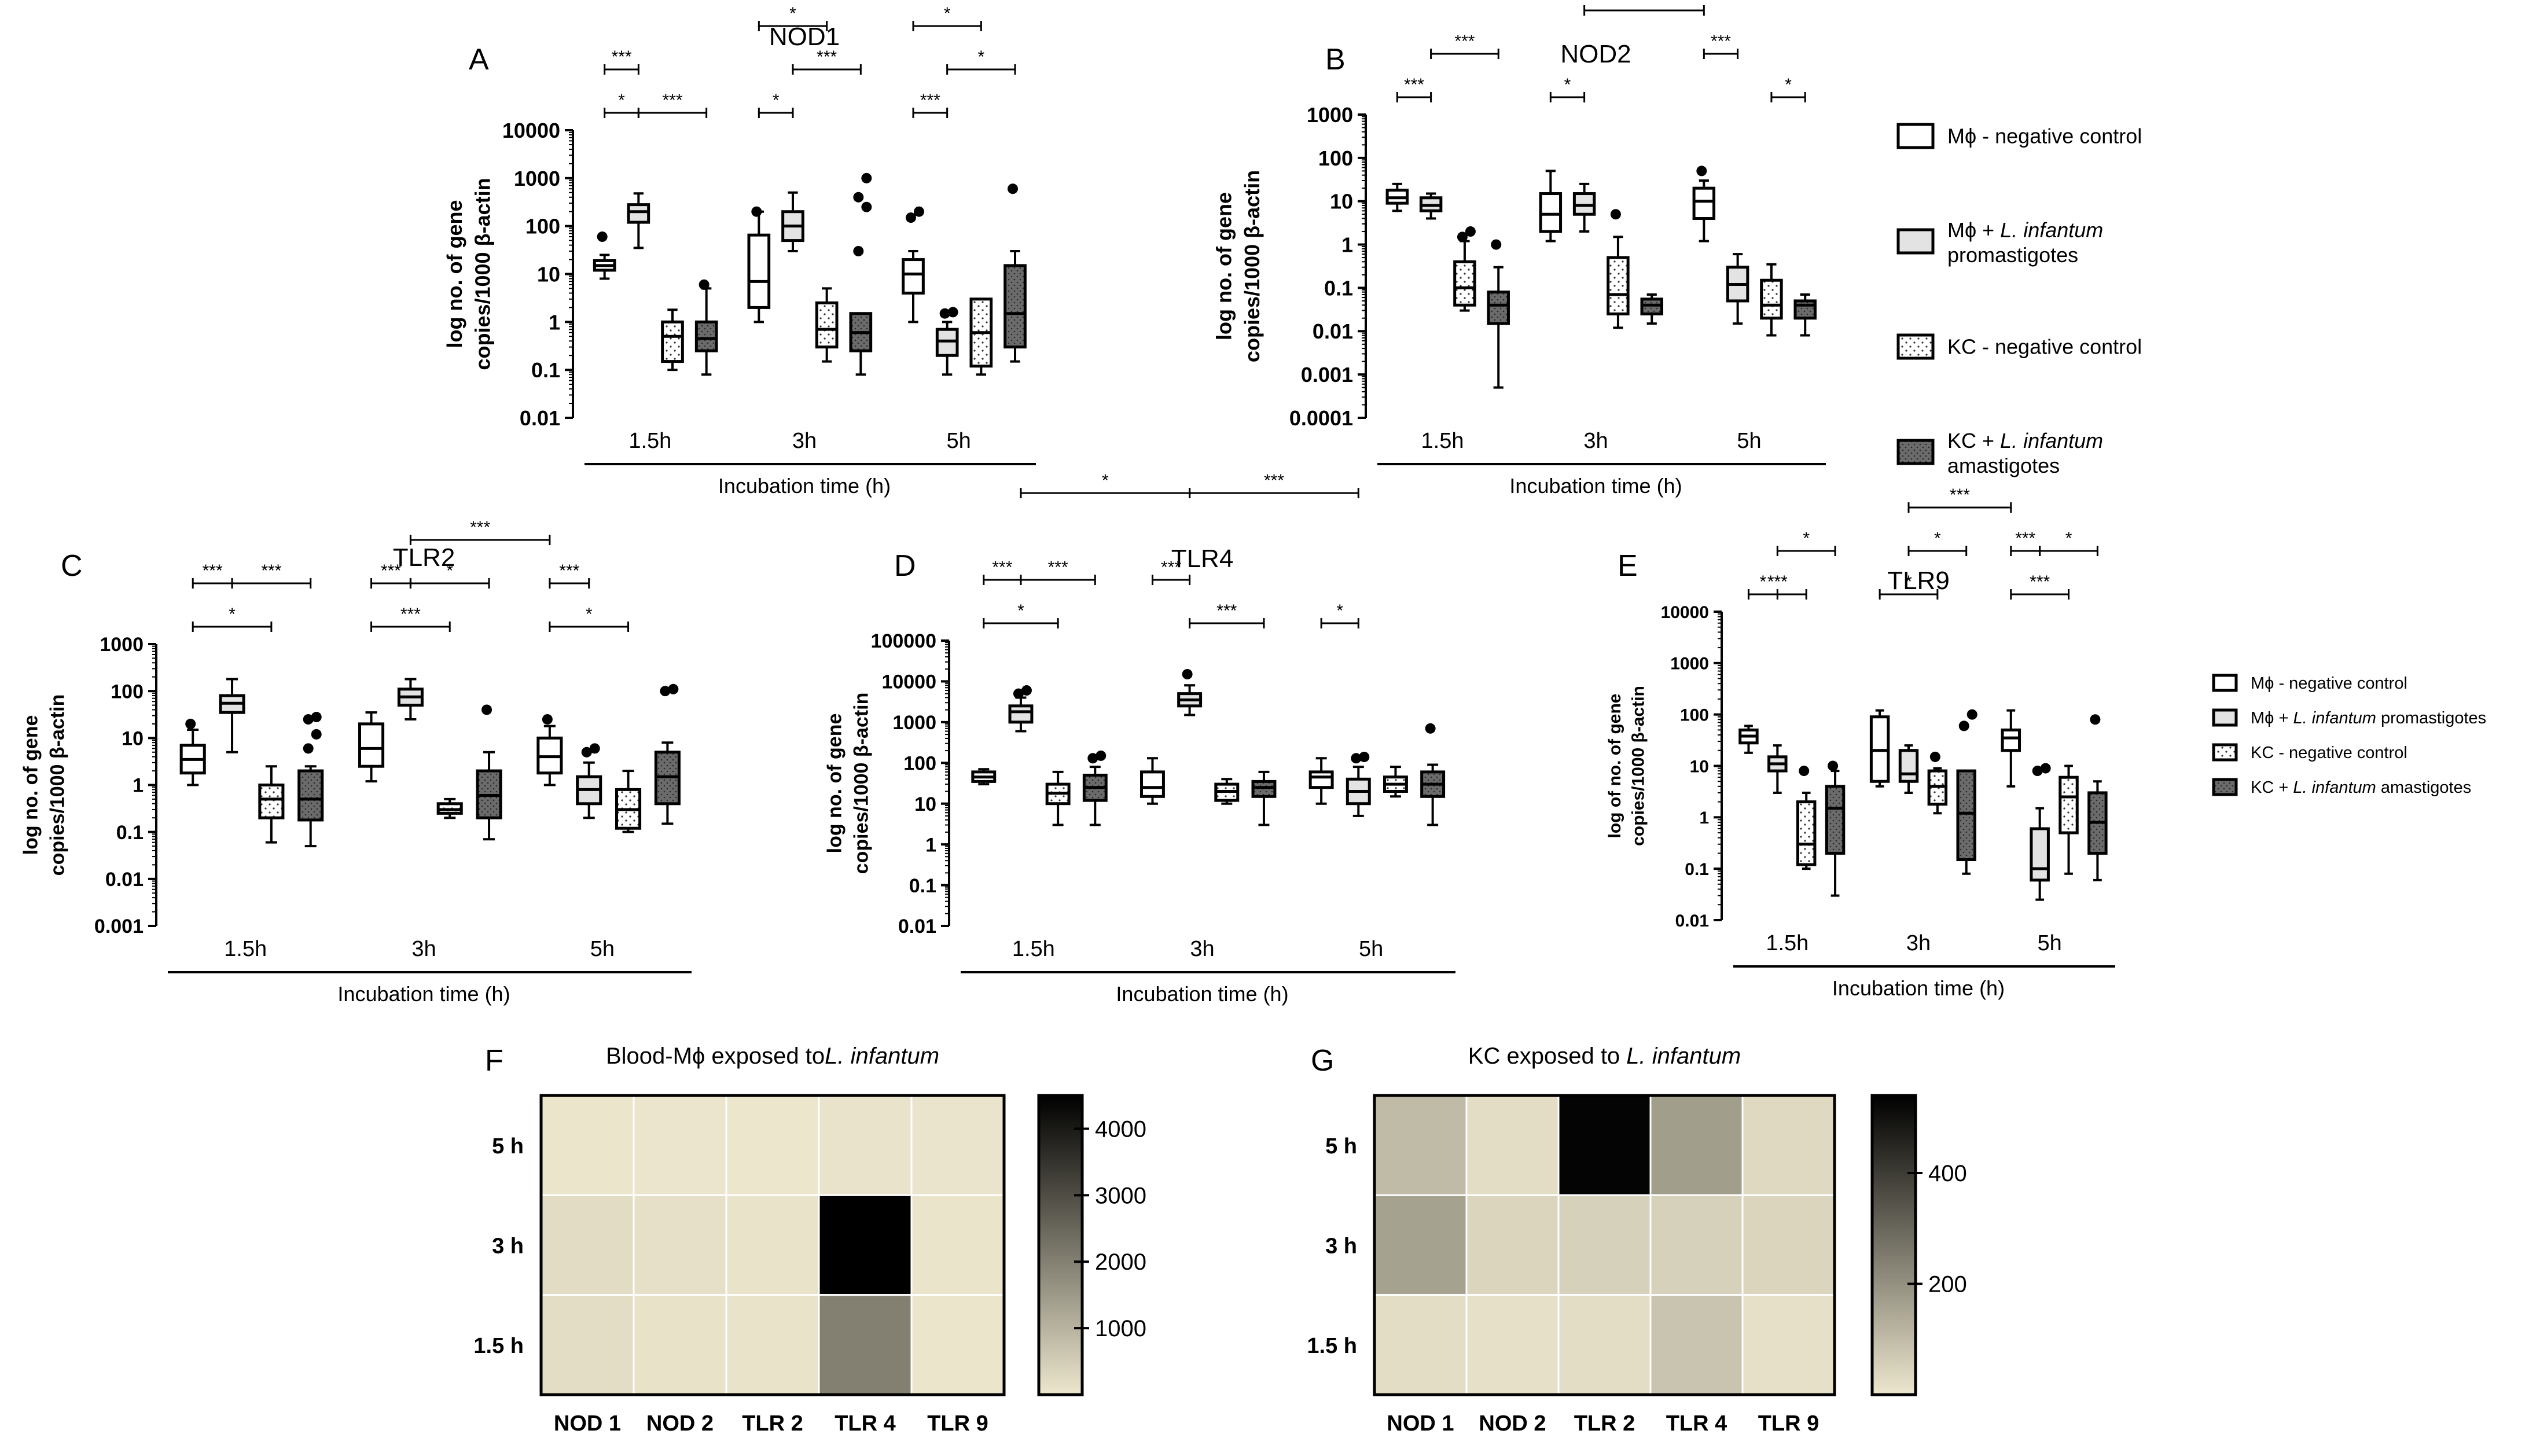 Image resolution: width=2529 pixels, height=1456 pixels. I want to click on panel-title: TLR9, so click(1919, 581).